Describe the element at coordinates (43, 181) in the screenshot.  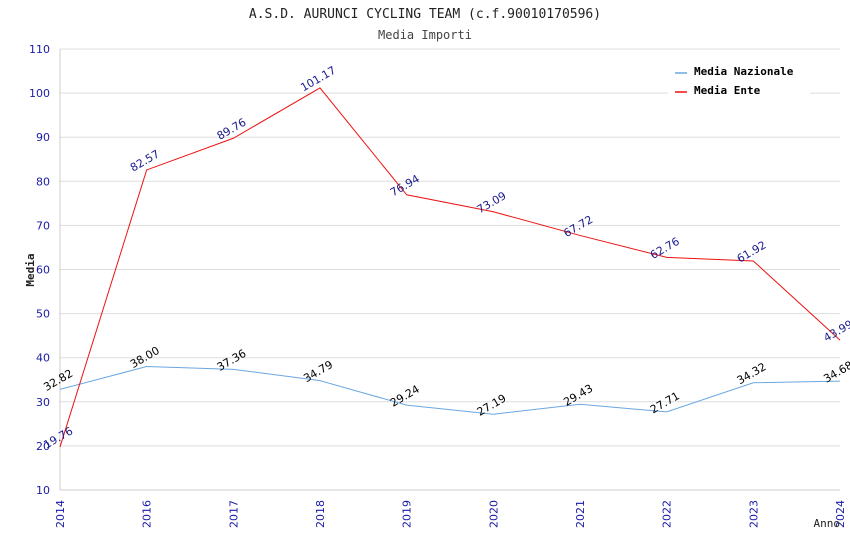
I see `y-tick-label: 80` at that location.